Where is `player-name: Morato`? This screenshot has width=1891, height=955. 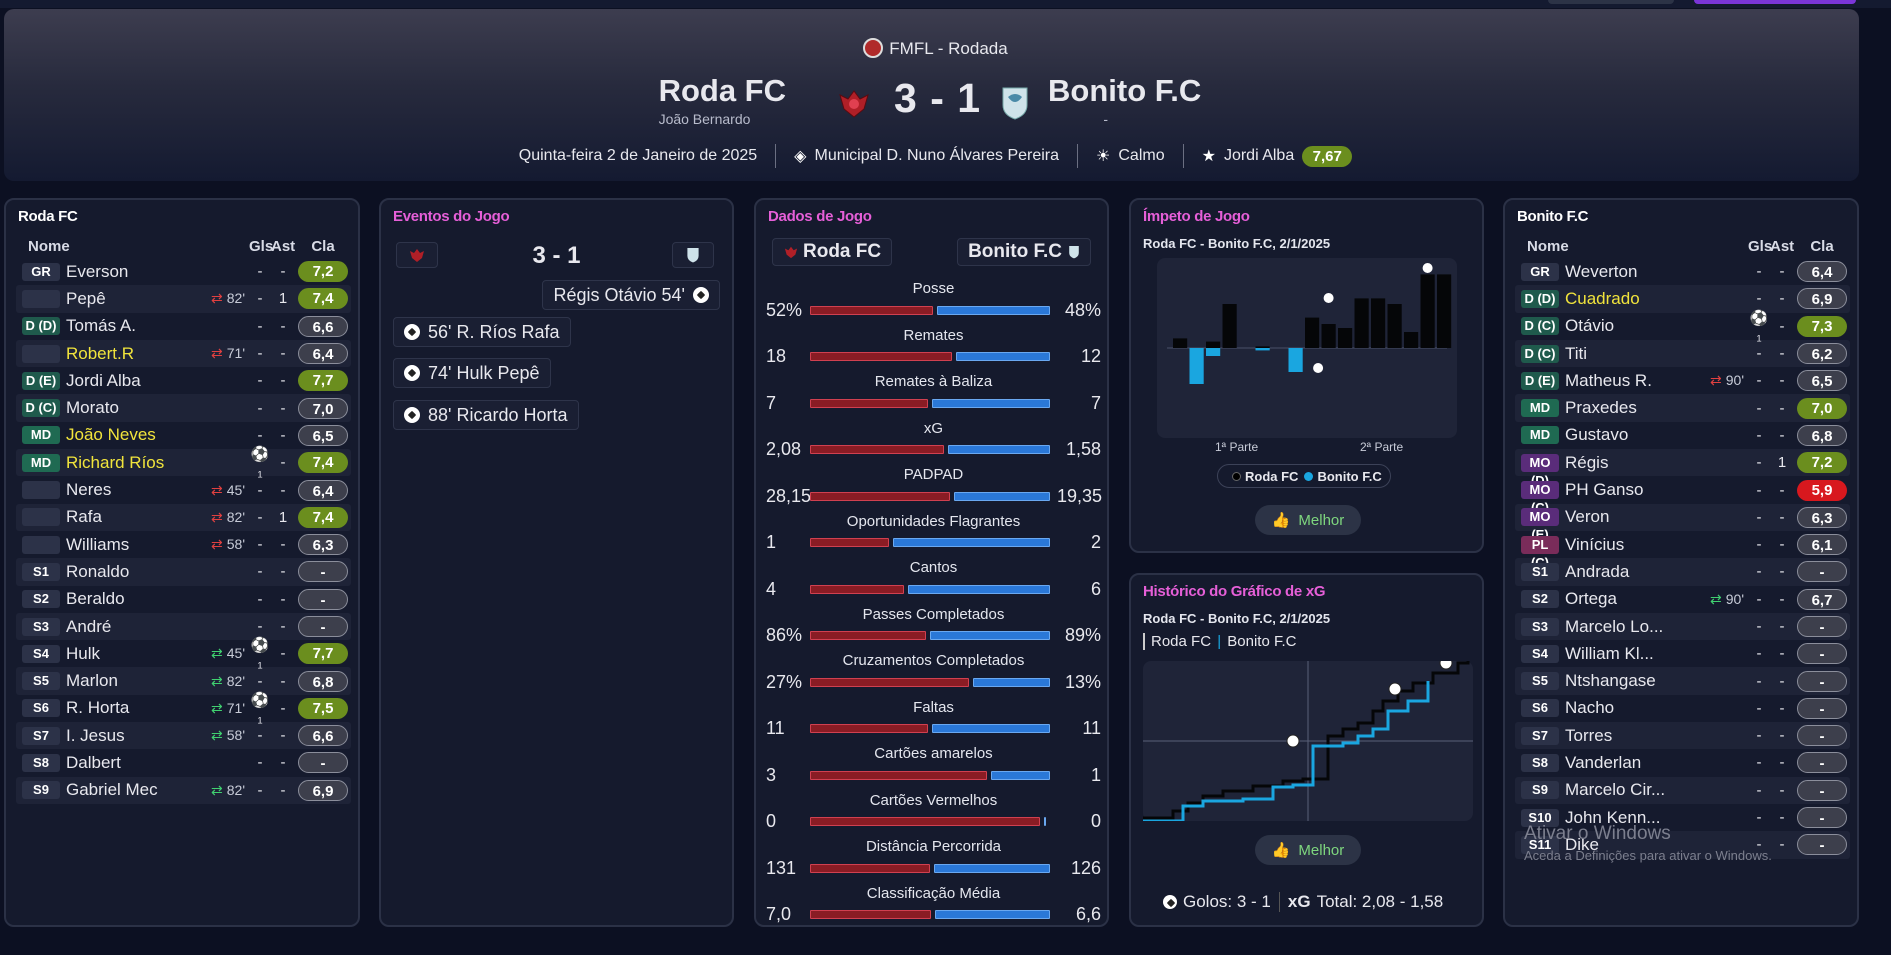 player-name: Morato is located at coordinates (92, 408).